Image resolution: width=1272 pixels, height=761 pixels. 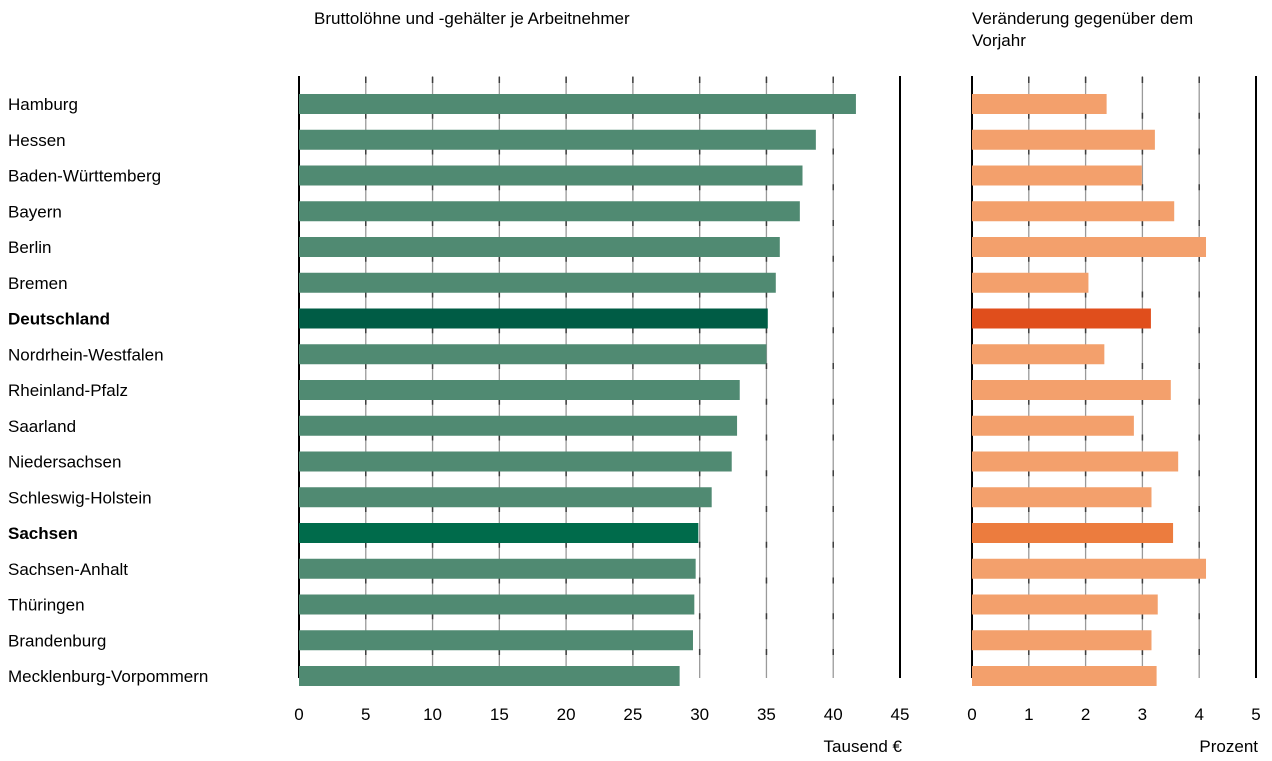 What do you see at coordinates (833, 714) in the screenshot?
I see `wage-tick-label: 40` at bounding box center [833, 714].